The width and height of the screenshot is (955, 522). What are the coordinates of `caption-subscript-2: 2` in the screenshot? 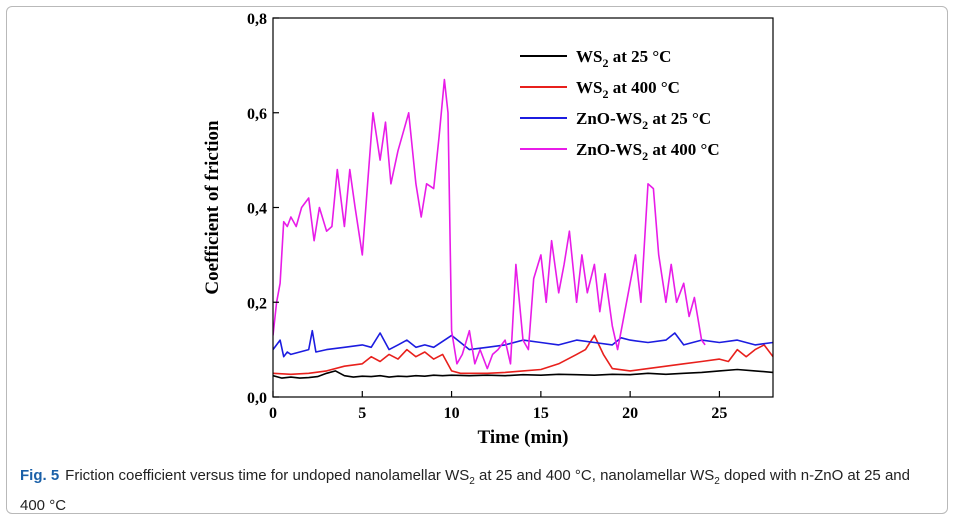 It's located at (717, 481).